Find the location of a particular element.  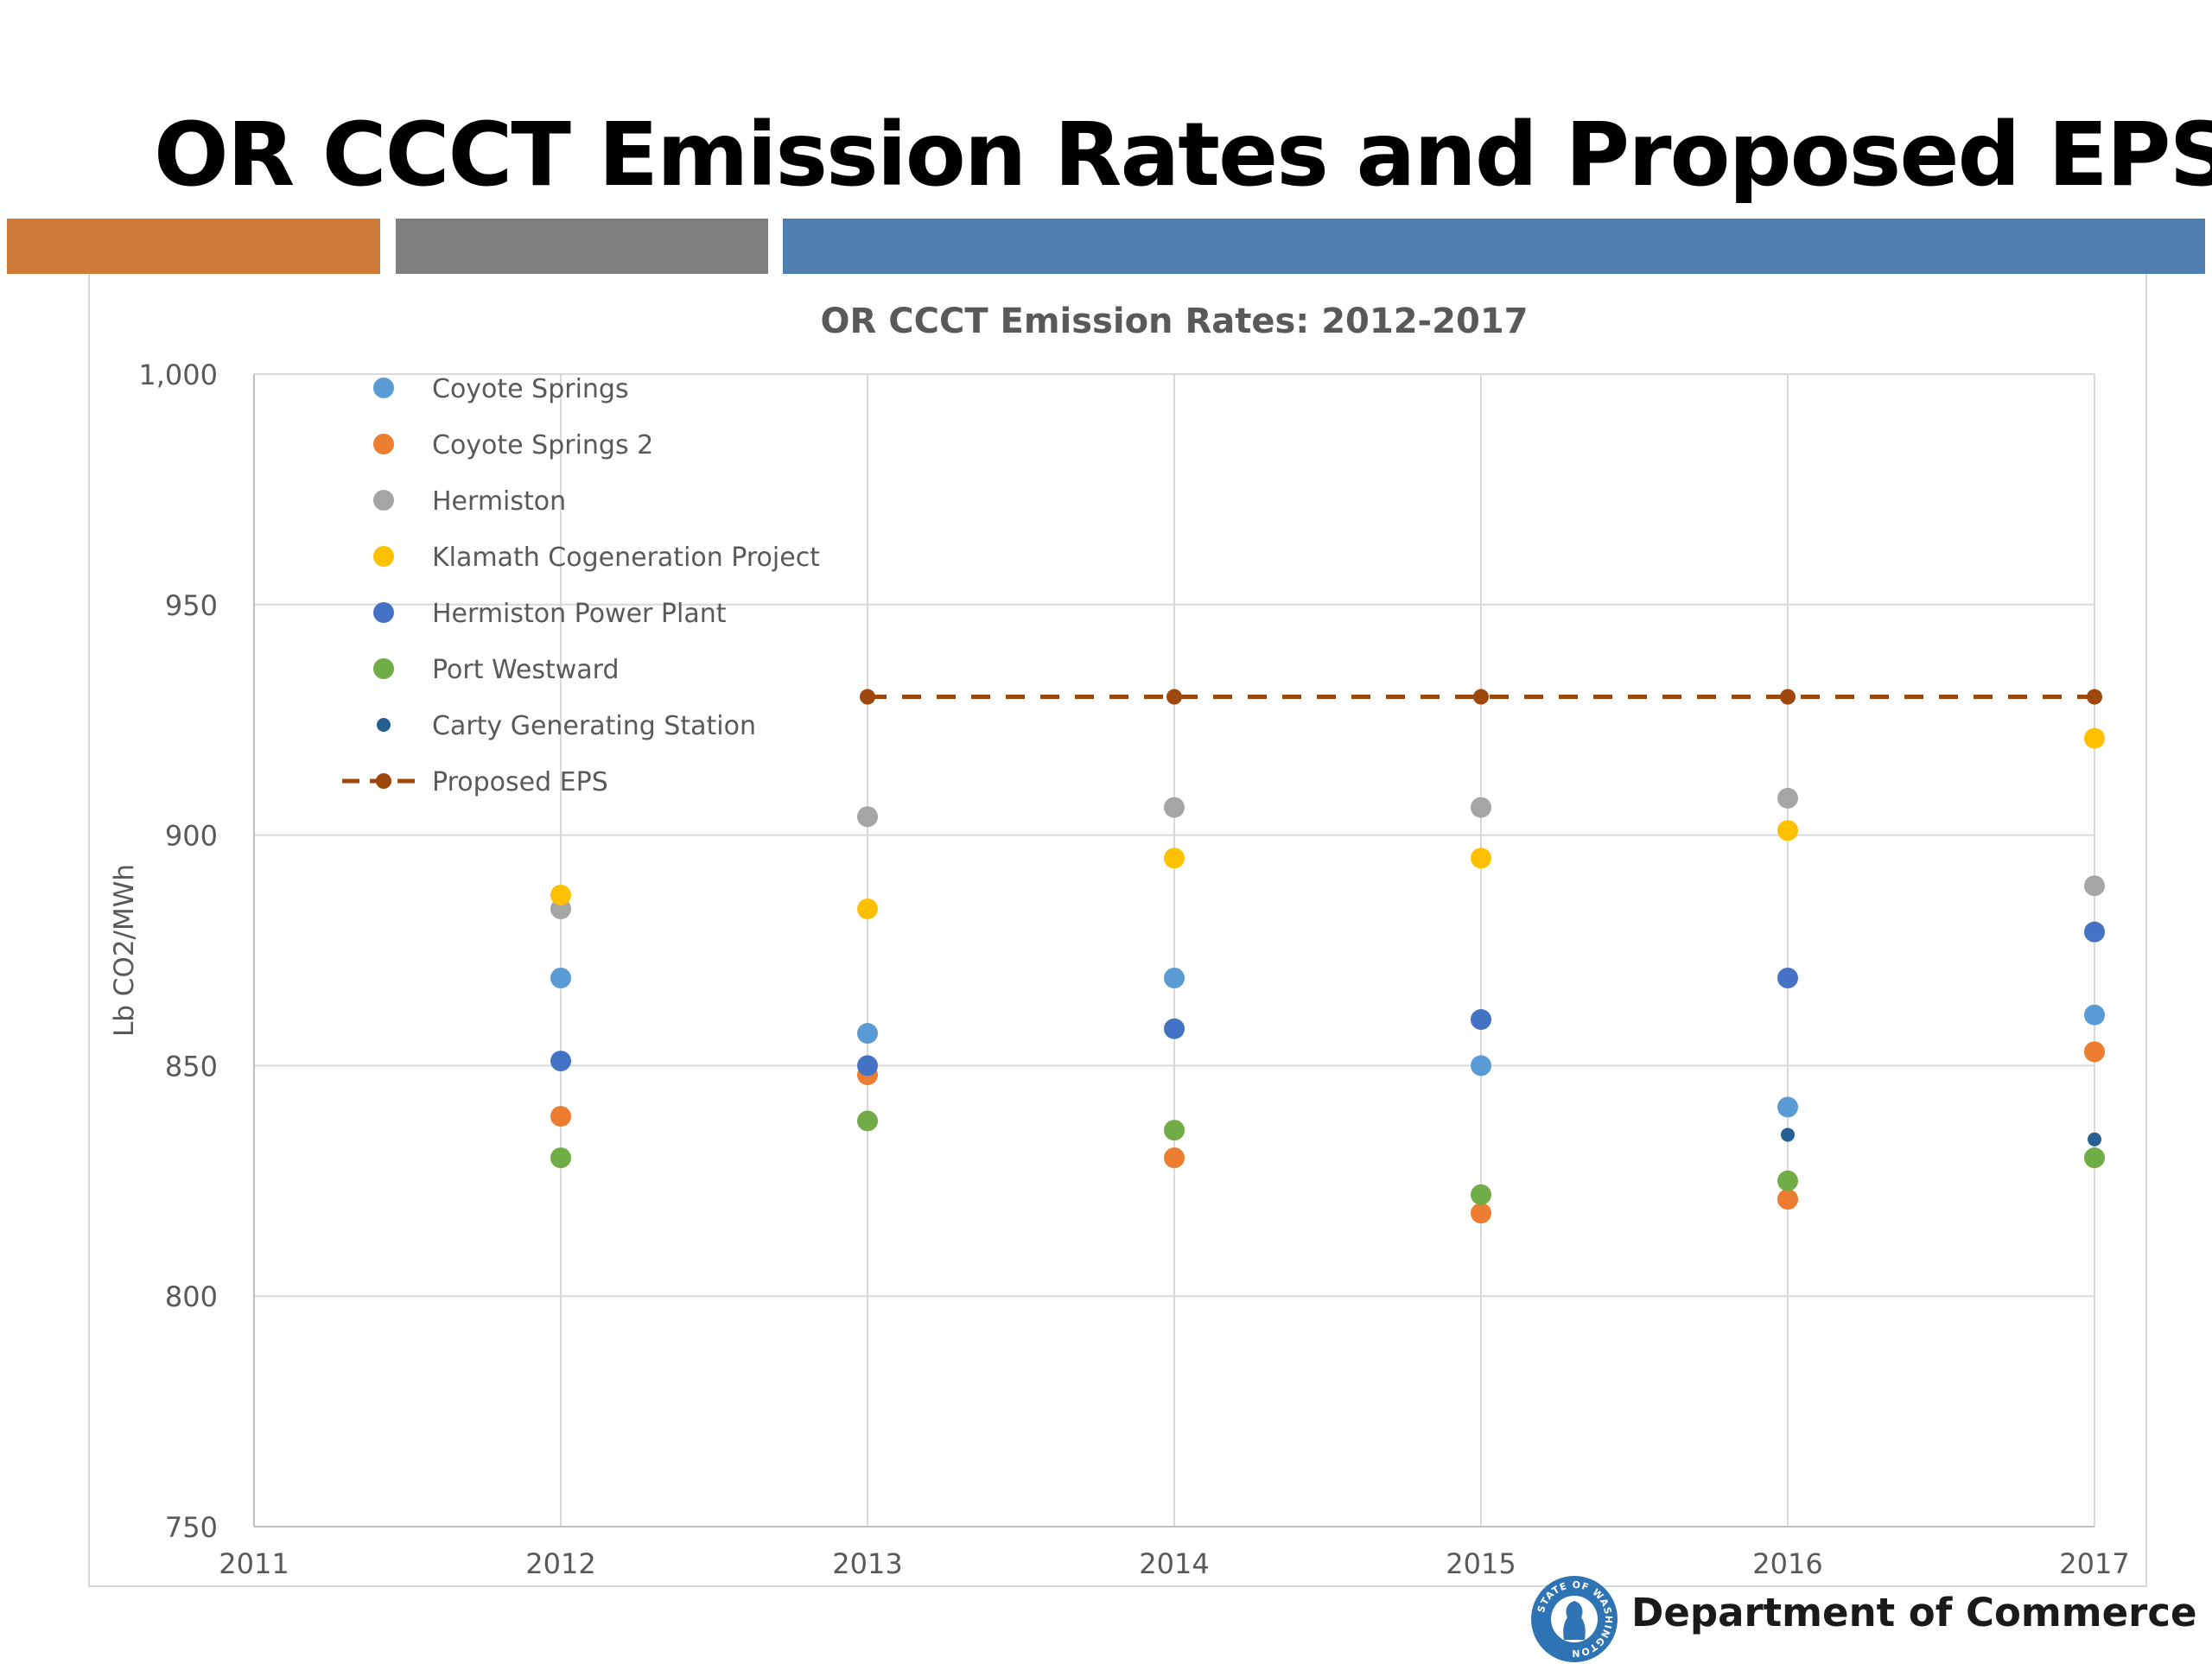

x-tick-label: 2015 is located at coordinates (1481, 1563).